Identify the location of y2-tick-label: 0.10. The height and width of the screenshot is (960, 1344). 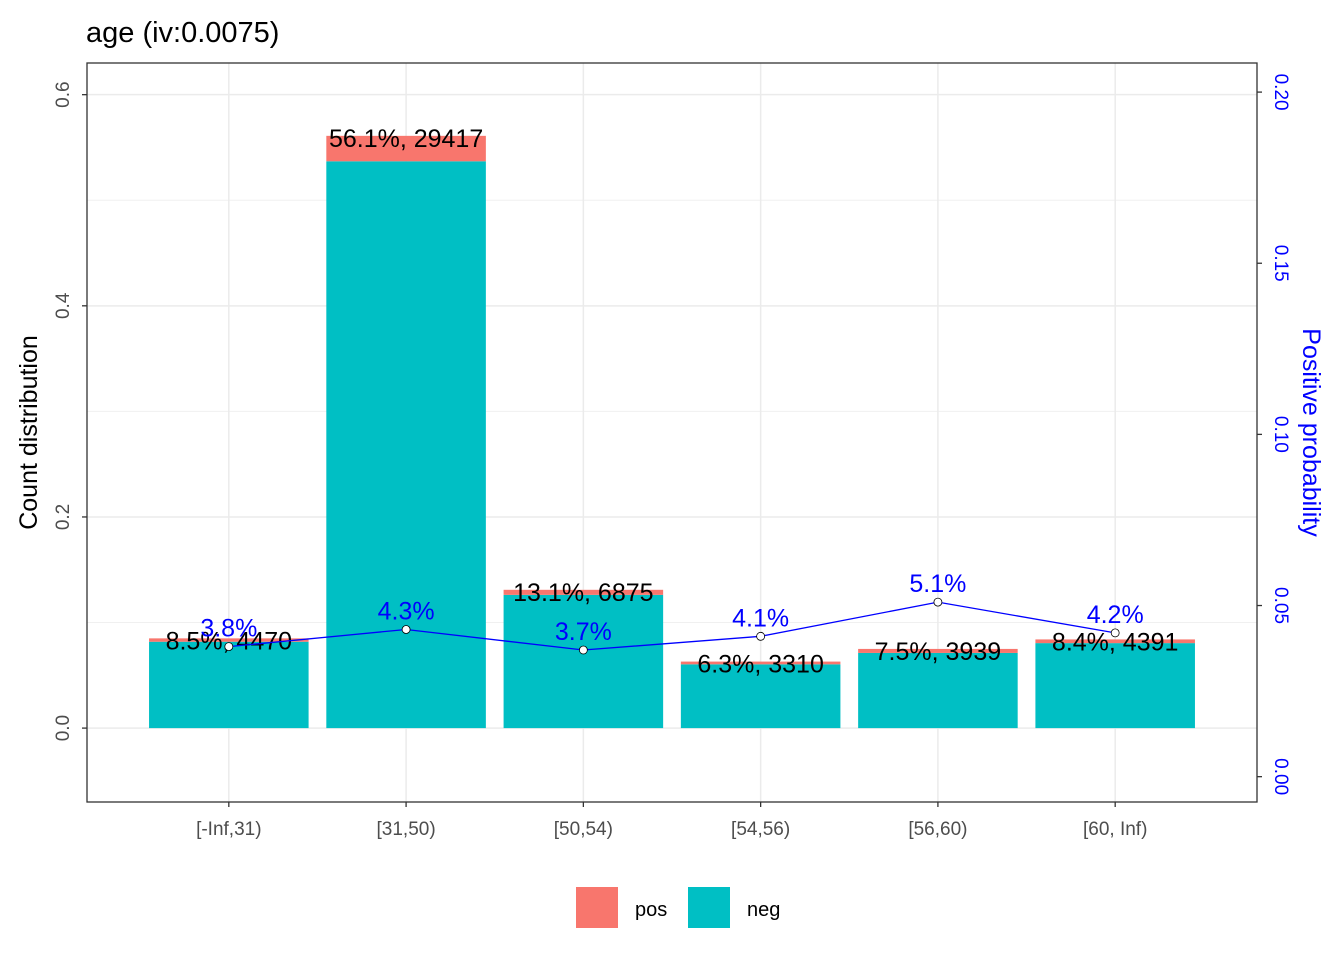
(1280, 434).